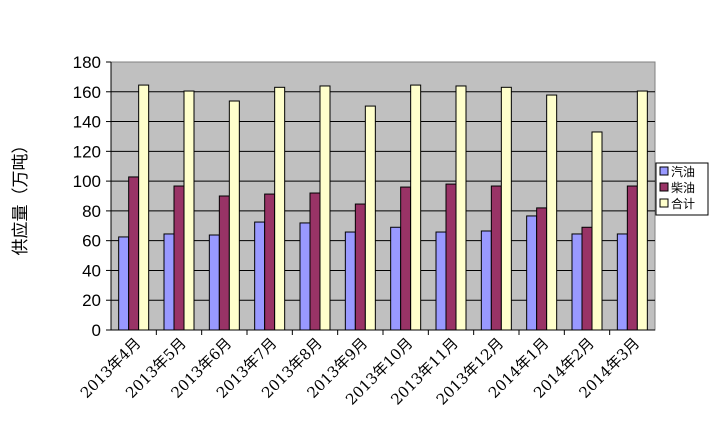  What do you see at coordinates (91, 270) in the screenshot?
I see `y-tick-label: 40` at bounding box center [91, 270].